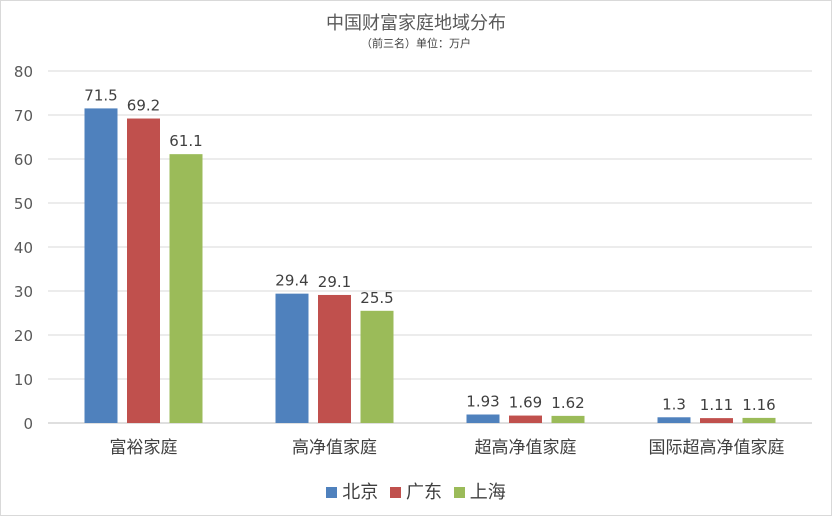 The width and height of the screenshot is (832, 516). I want to click on legend-swatch-guangdong, so click(395, 492).